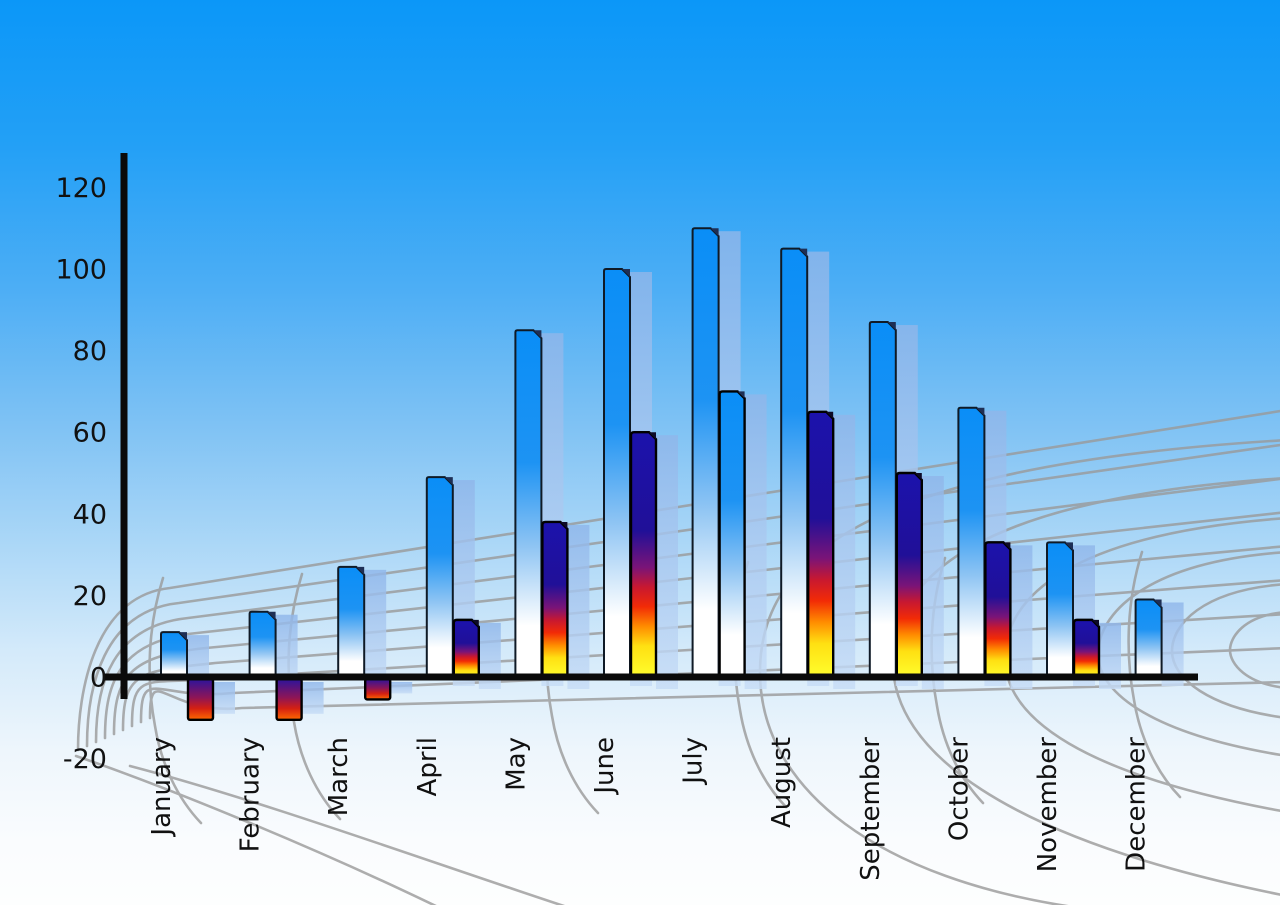  I want to click on bar-group-may, so click(552, 509).